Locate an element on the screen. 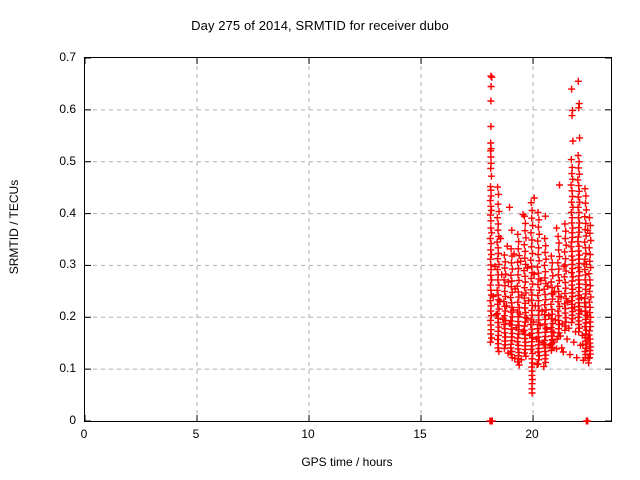 The image size is (640, 480). x-axis-tick-labels: 0 5 10 15 20 is located at coordinates (345, 437).